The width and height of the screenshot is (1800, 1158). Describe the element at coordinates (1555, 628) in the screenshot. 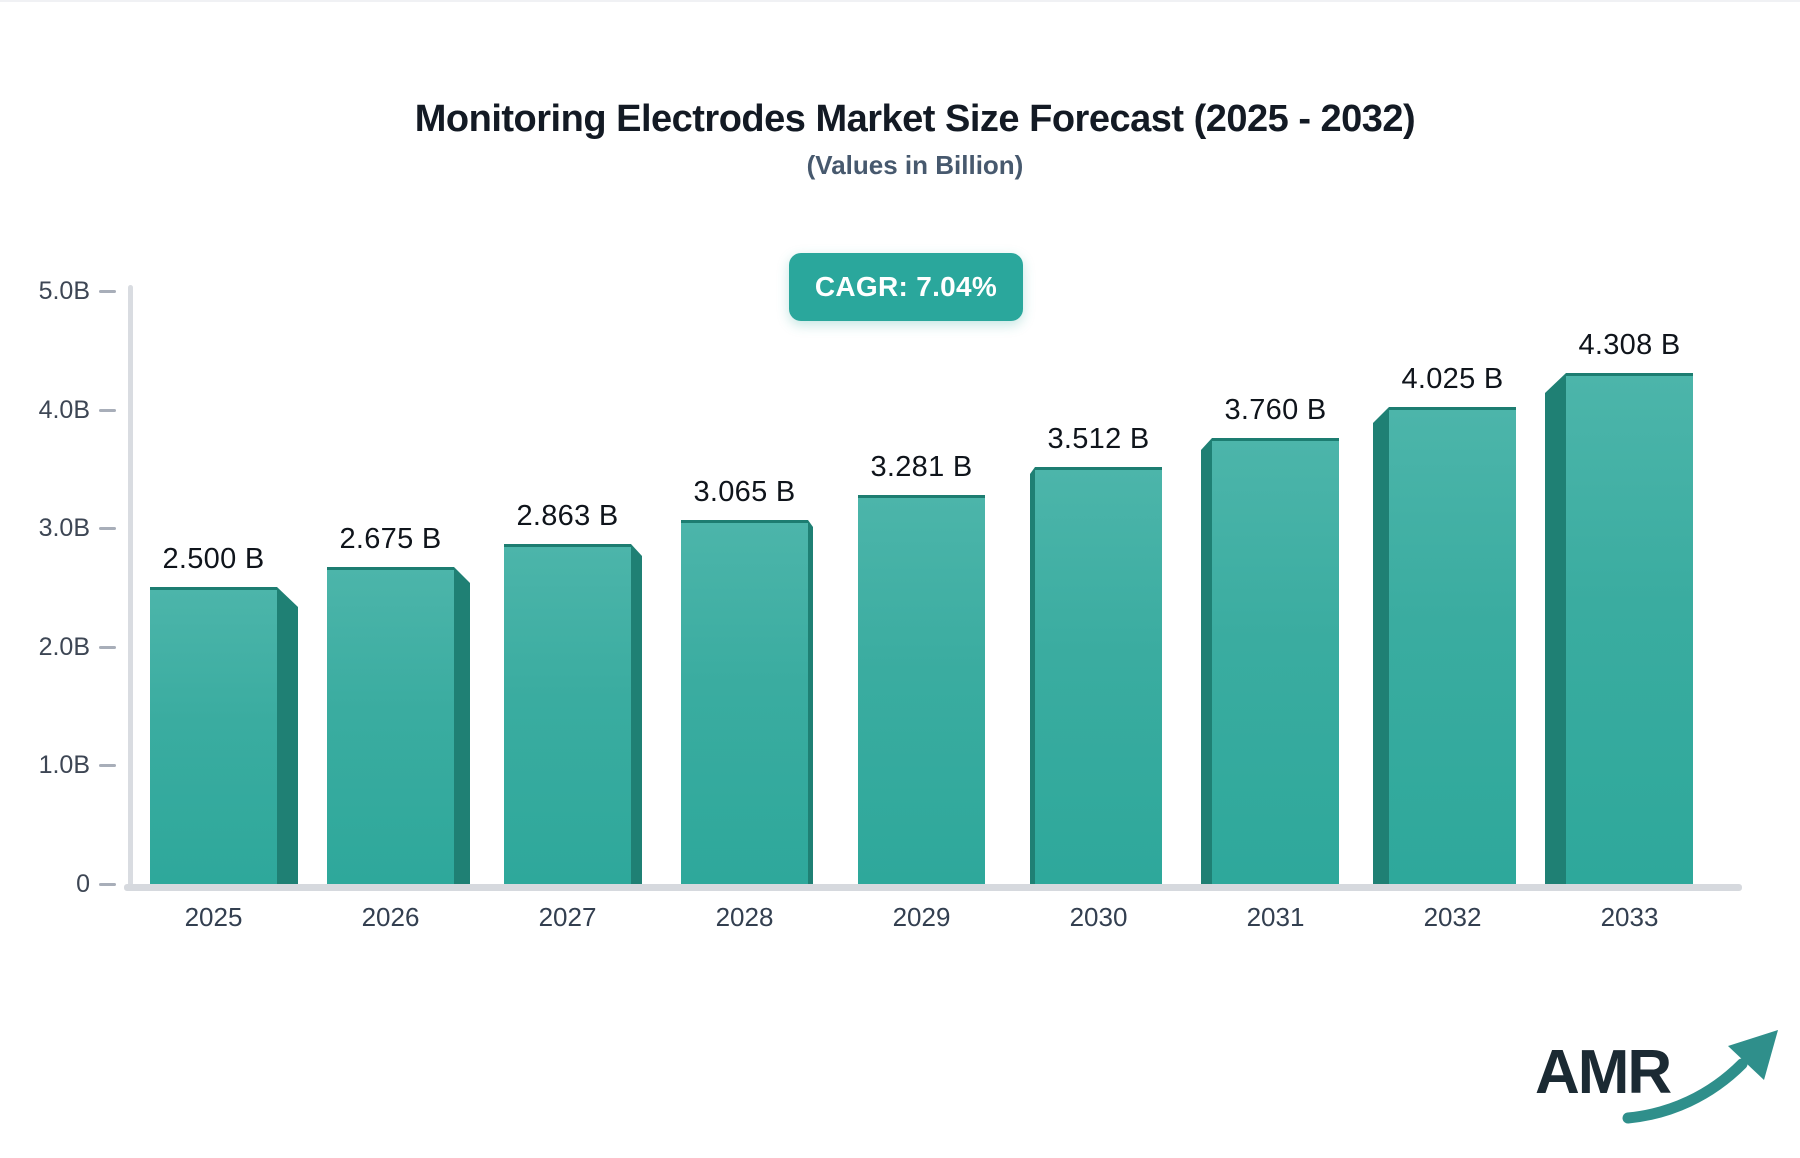

I see `bar-side-2033` at that location.